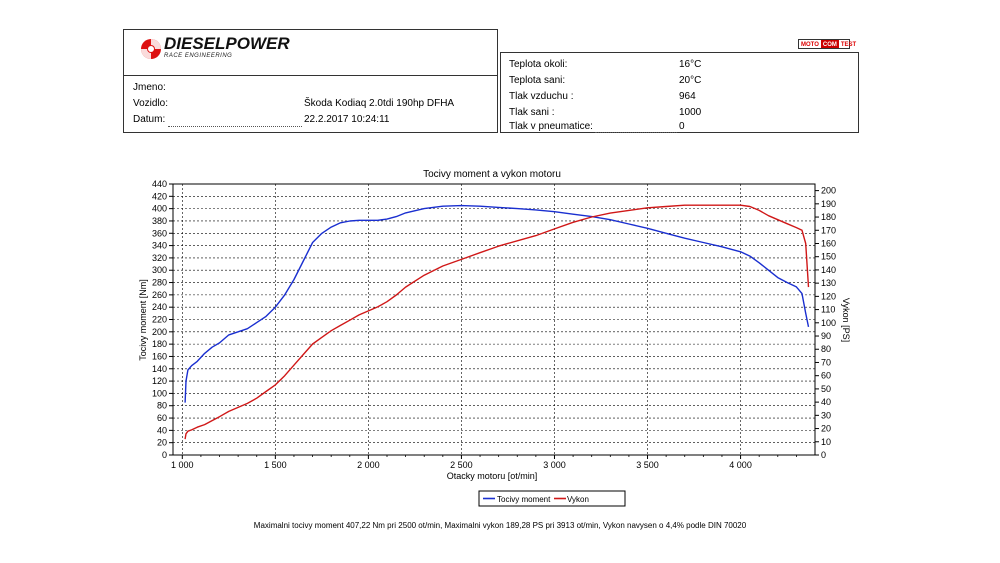 This screenshot has height=563, width=1000. Describe the element at coordinates (492, 174) in the screenshot. I see `chart-title: Tocivy moment a vykon motoru` at that location.